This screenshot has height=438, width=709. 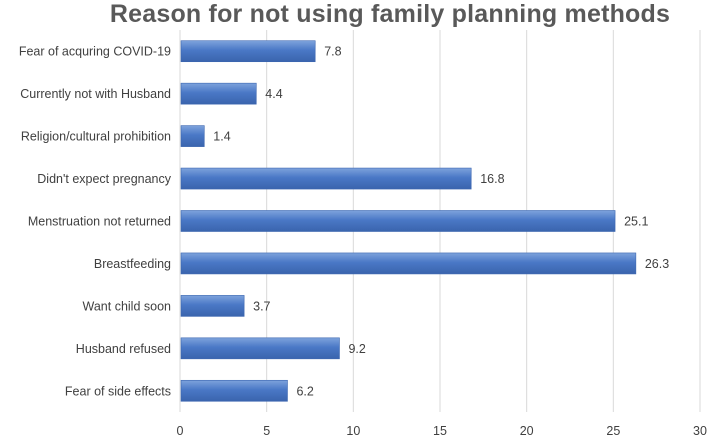 What do you see at coordinates (356, 349) in the screenshot?
I see `data-label: 9.2` at bounding box center [356, 349].